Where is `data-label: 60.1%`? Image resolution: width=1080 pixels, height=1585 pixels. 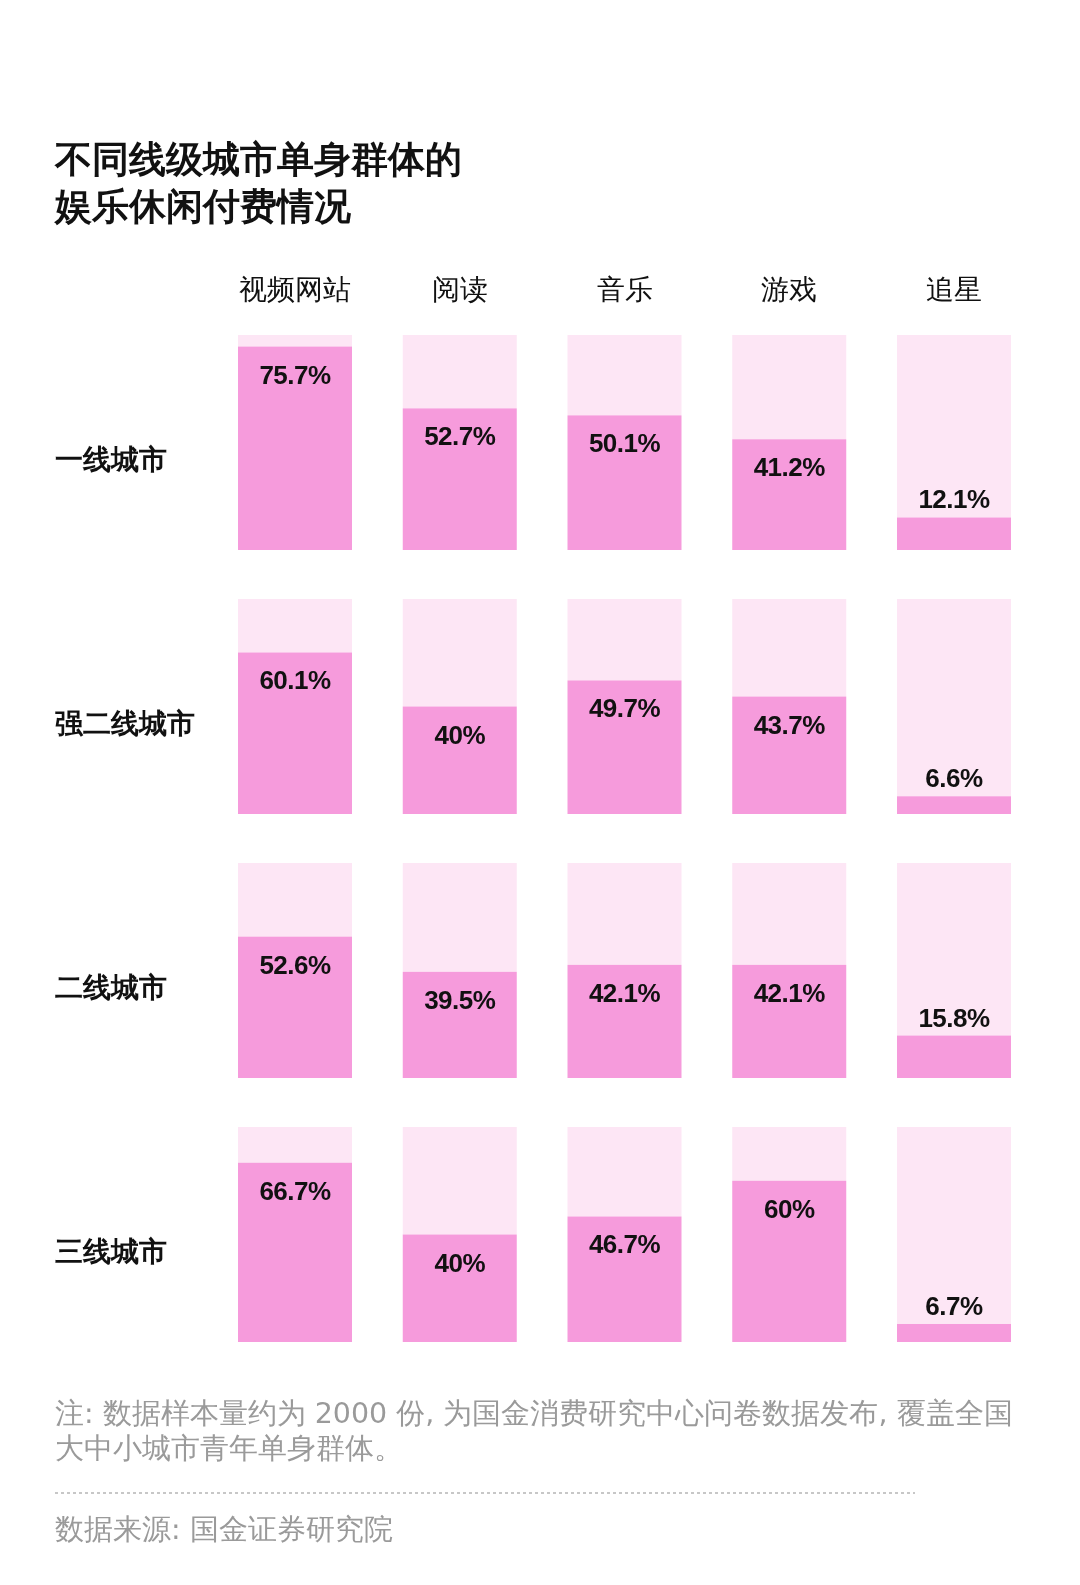 data-label: 60.1% is located at coordinates (295, 680).